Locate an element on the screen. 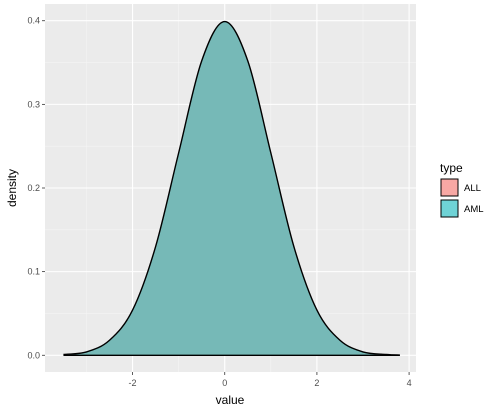  y-tick-label-0: 0.0 is located at coordinates (33, 355).